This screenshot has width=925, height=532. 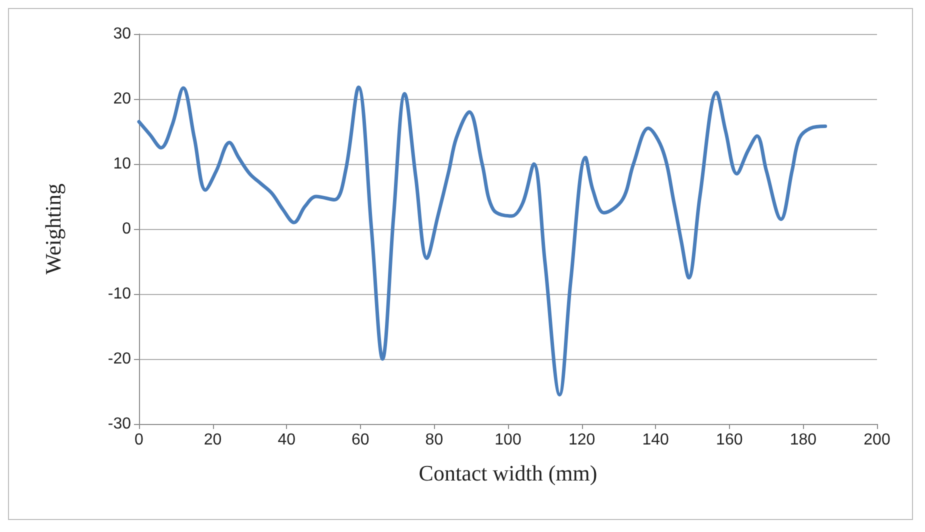 What do you see at coordinates (127, 229) in the screenshot?
I see `y-tick-label: 0` at bounding box center [127, 229].